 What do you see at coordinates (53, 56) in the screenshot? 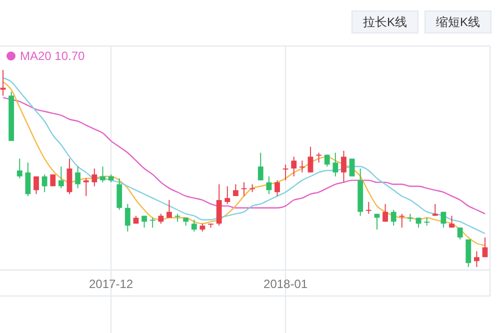
I see `legend-label: MA20 10.70` at bounding box center [53, 56].